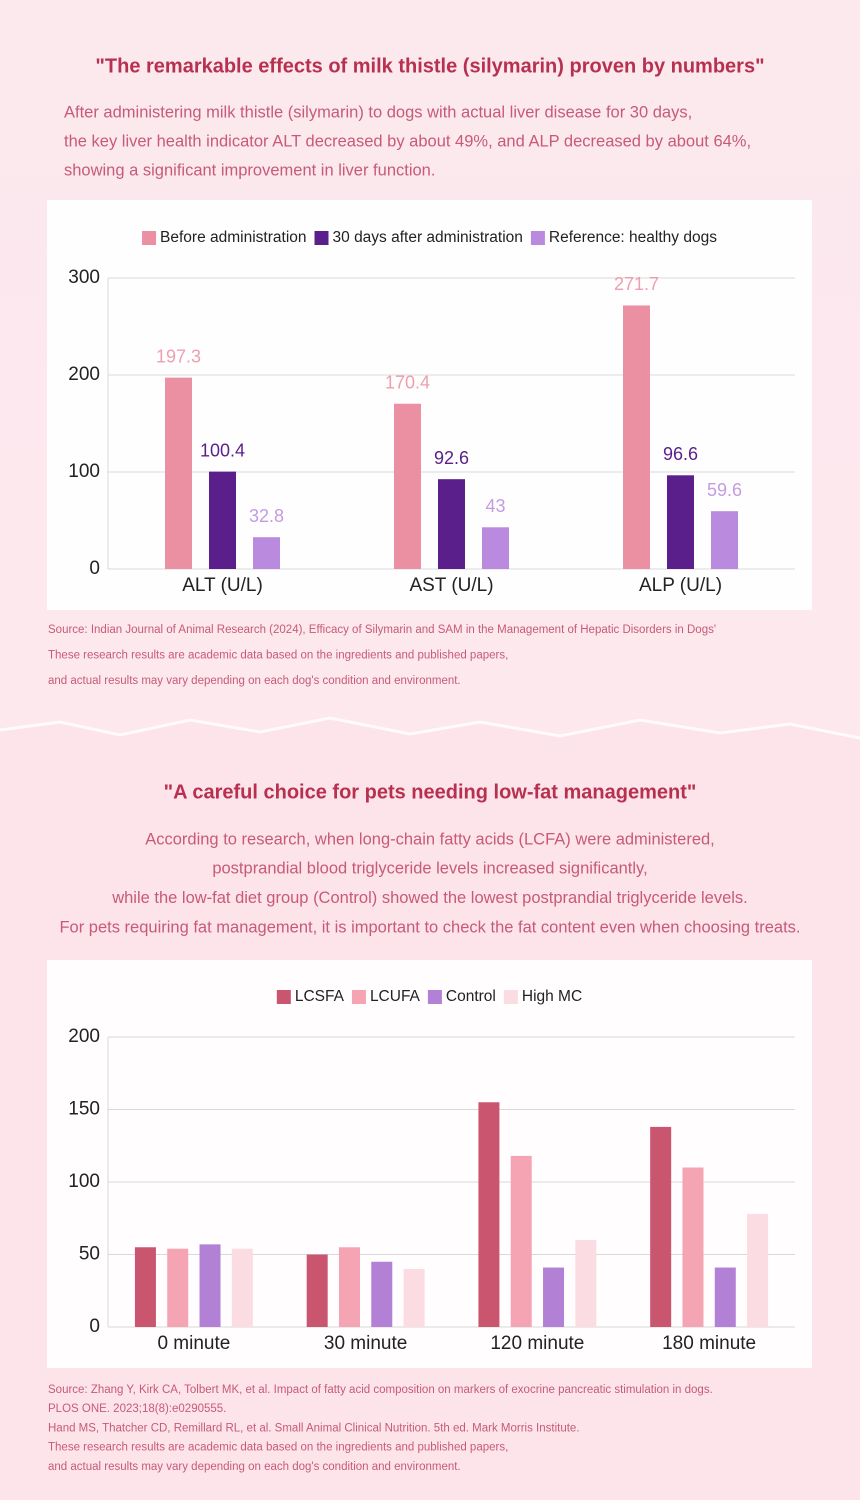  Describe the element at coordinates (495, 506) in the screenshot. I see `value-label: 43` at that location.